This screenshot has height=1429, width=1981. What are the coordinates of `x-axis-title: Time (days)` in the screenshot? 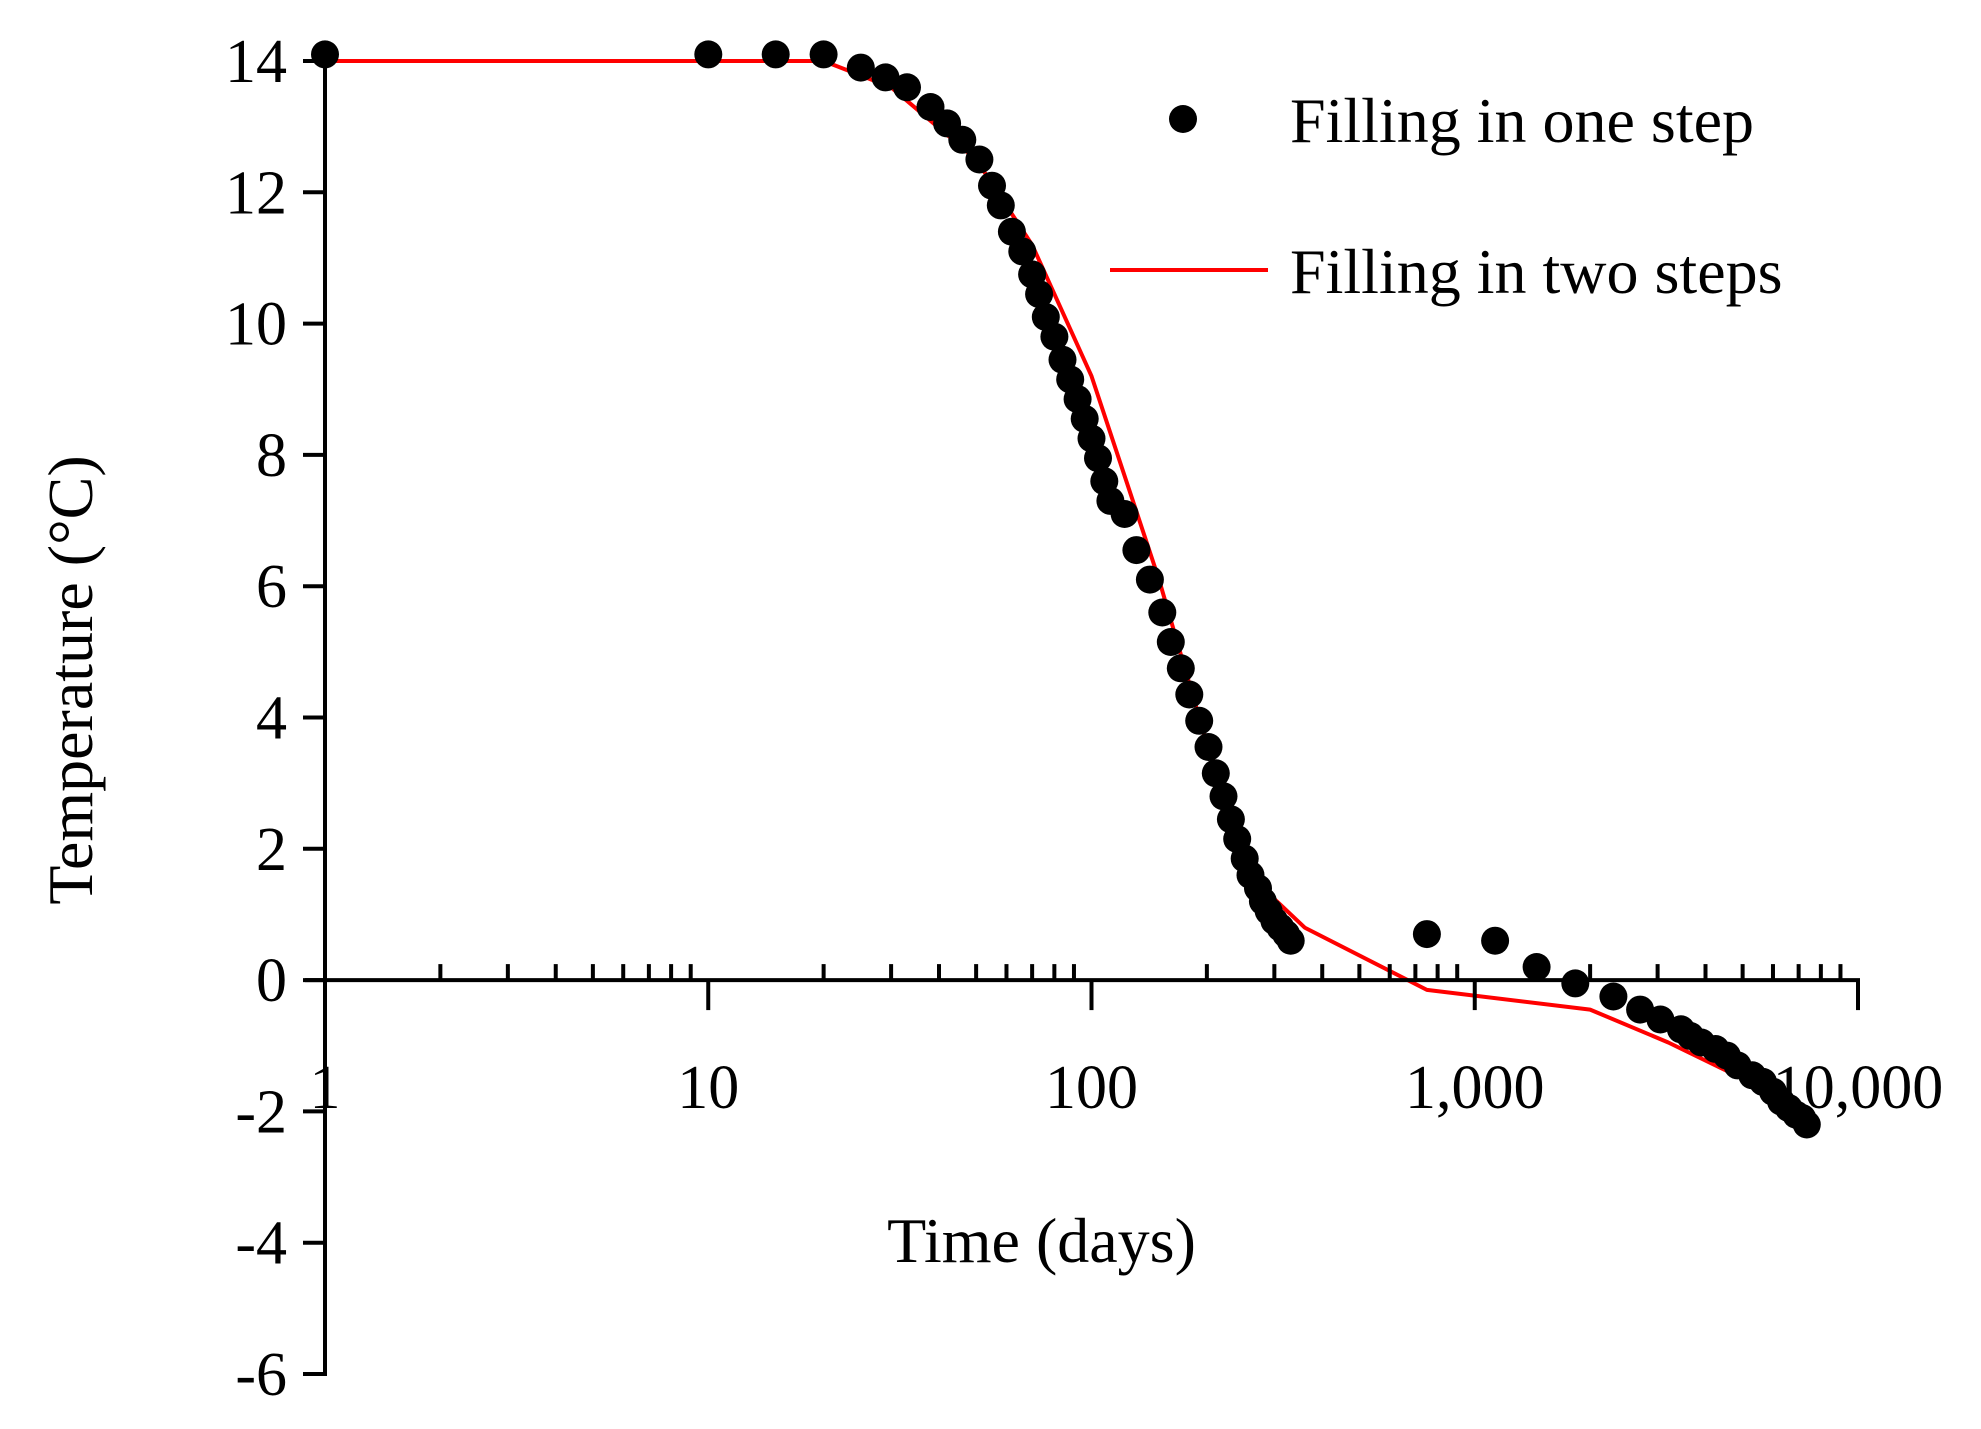 It's located at (1041, 1240).